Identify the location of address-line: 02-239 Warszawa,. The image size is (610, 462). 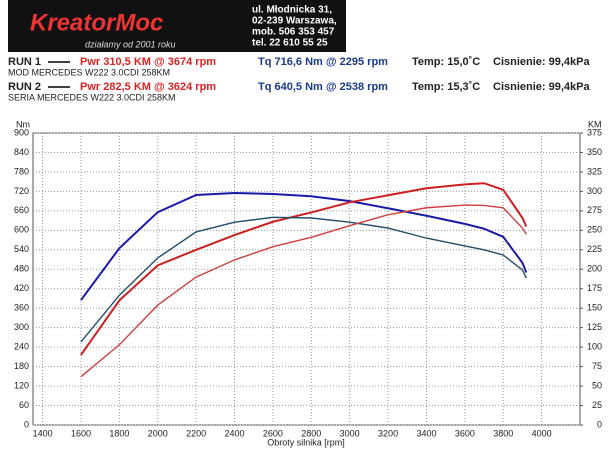
(294, 21).